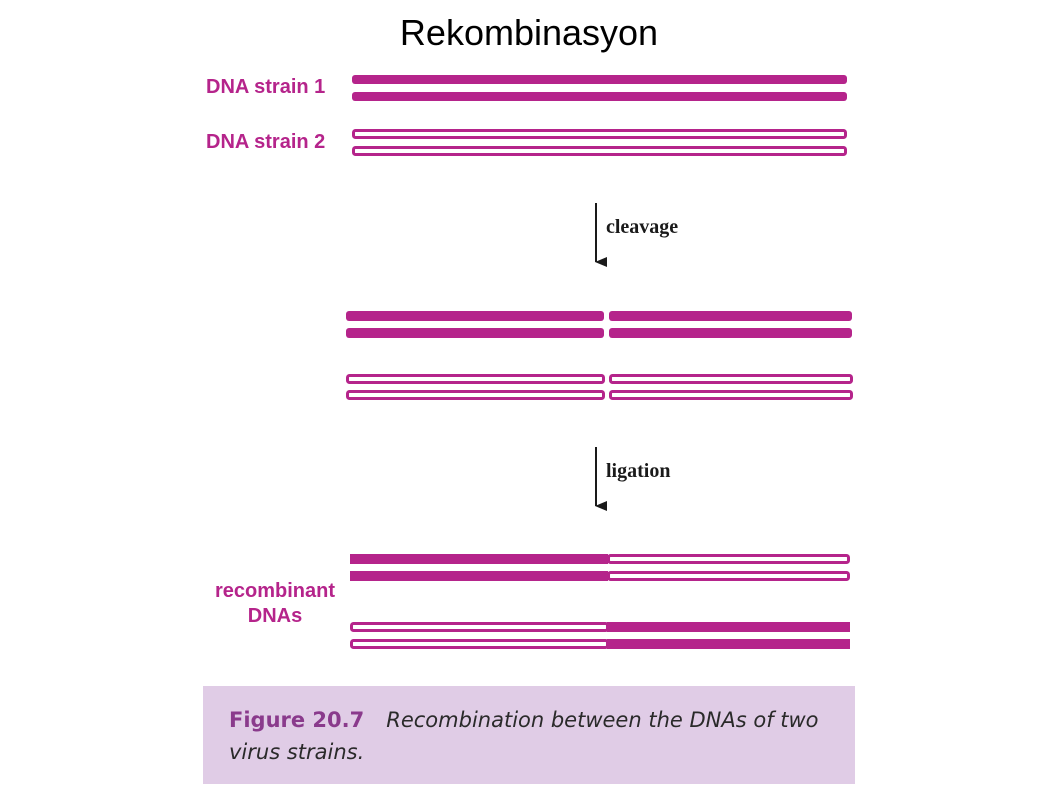 This screenshot has width=1058, height=794. Describe the element at coordinates (730, 316) in the screenshot. I see `cleaved-strain-1-right-top` at that location.